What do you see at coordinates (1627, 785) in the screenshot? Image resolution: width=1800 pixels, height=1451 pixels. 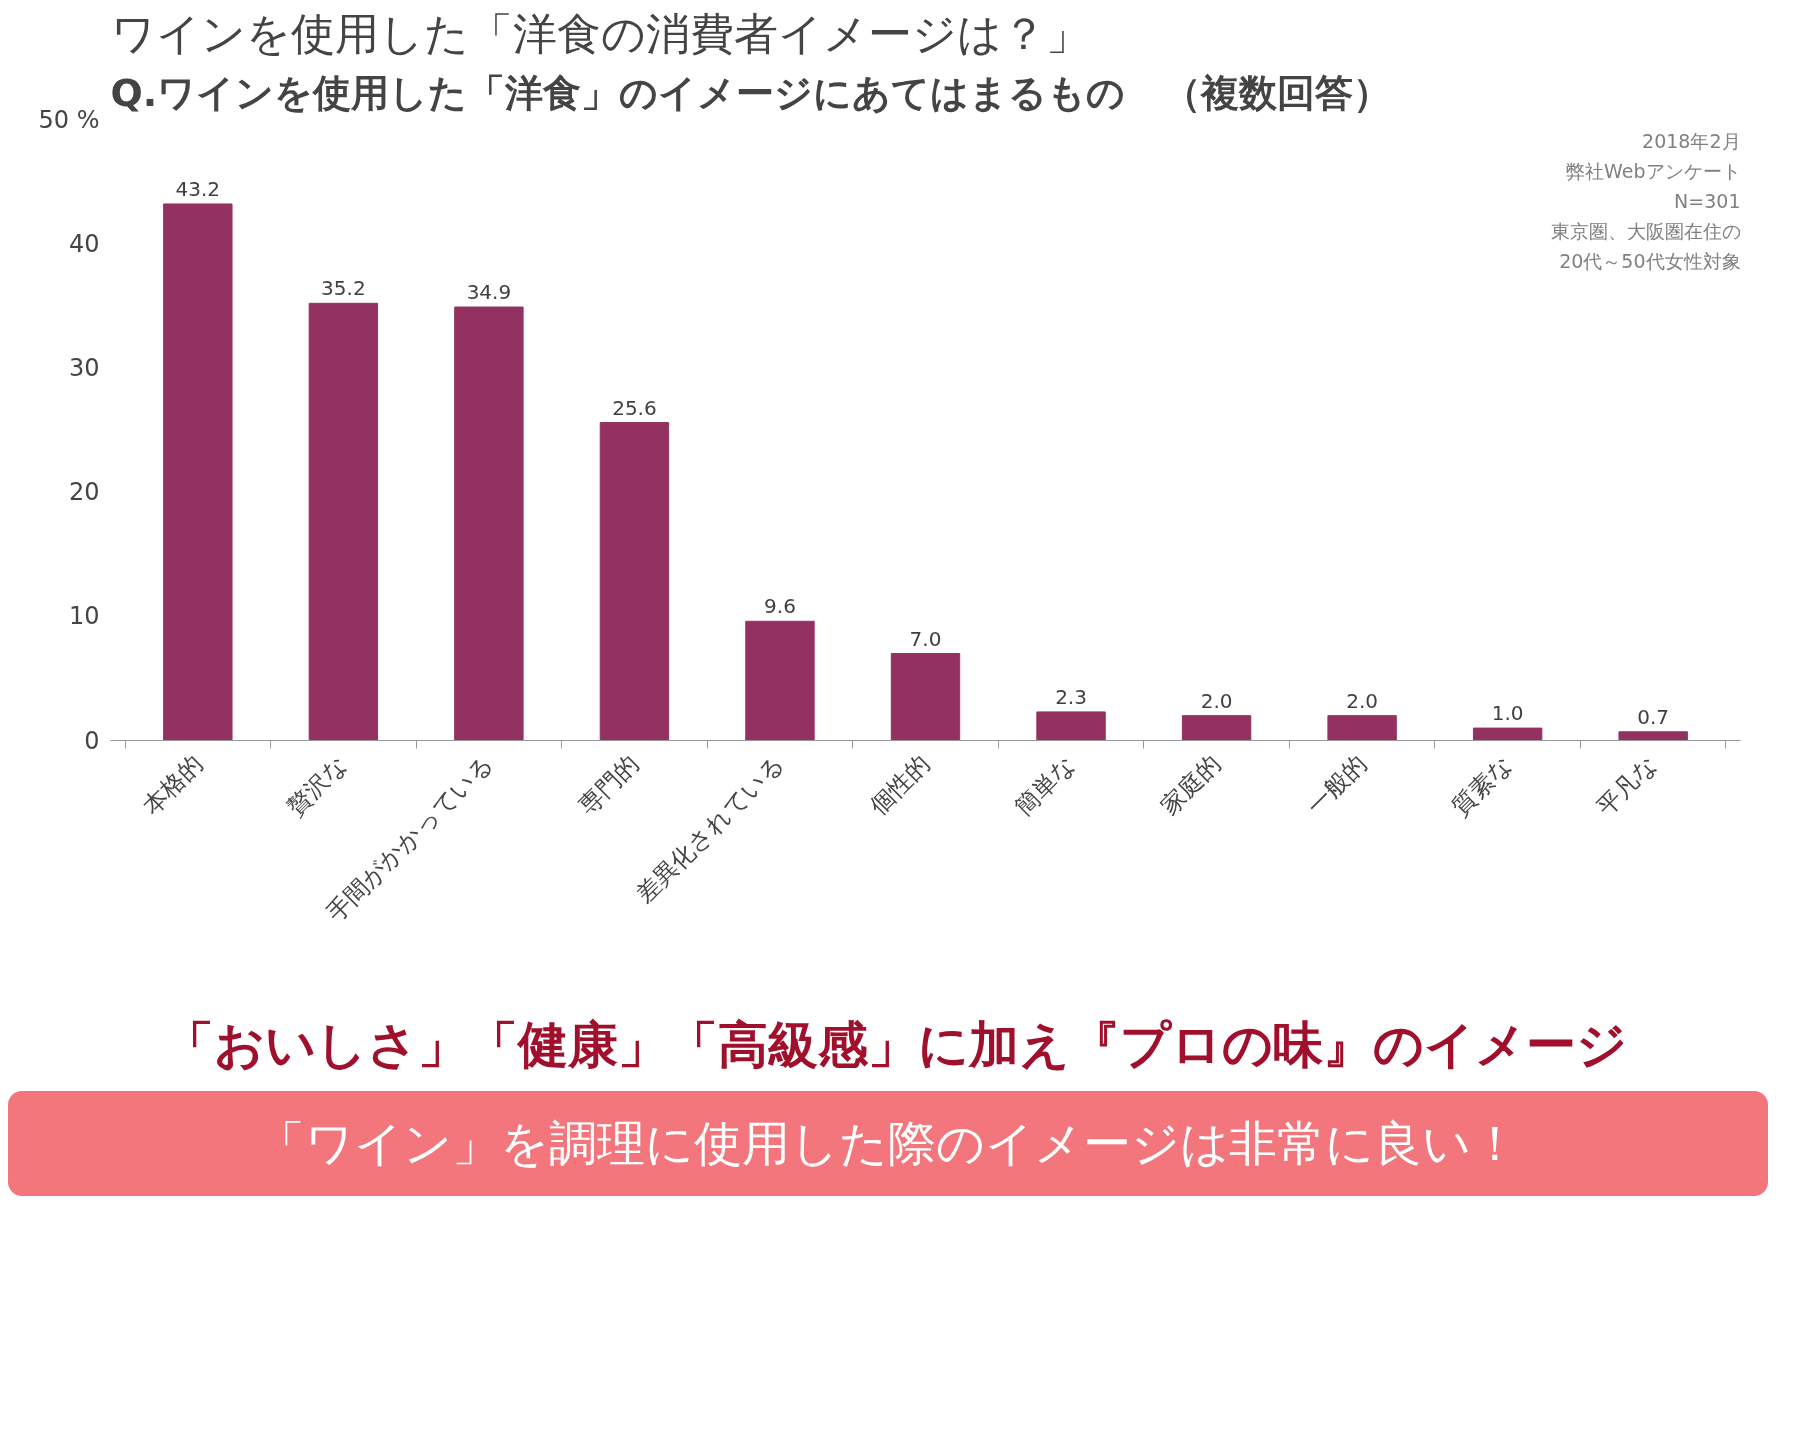 I see `x-tick-label: 平凡な` at bounding box center [1627, 785].